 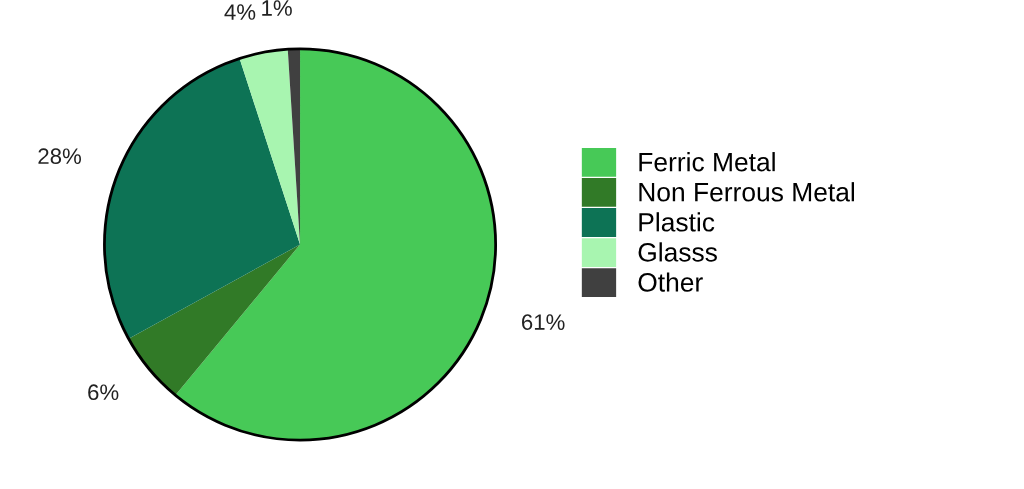 What do you see at coordinates (670, 282) in the screenshot?
I see `legend-label: Other` at bounding box center [670, 282].